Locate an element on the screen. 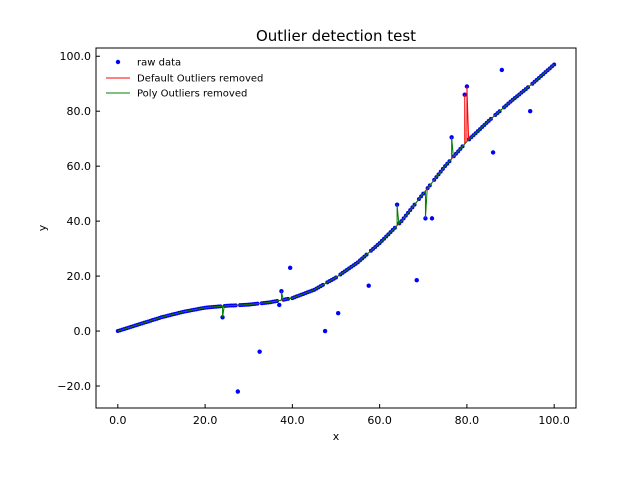 The image size is (640, 484). y-tick-label: 40.0 is located at coordinates (79, 221).